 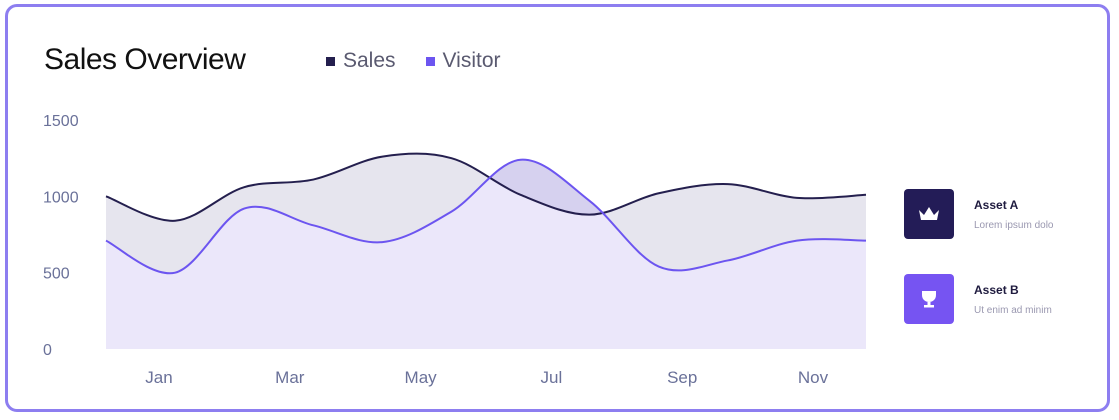 I want to click on y-tick-label: 1500, so click(x=61, y=121).